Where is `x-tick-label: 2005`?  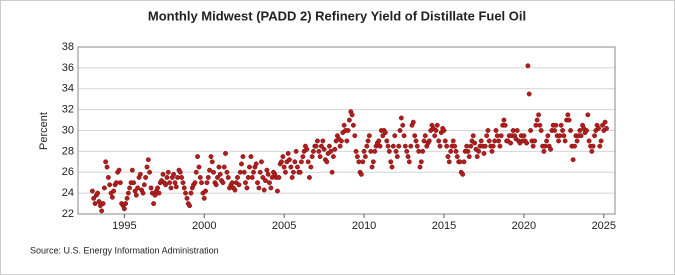 x-tick-label: 2005 is located at coordinates (284, 226).